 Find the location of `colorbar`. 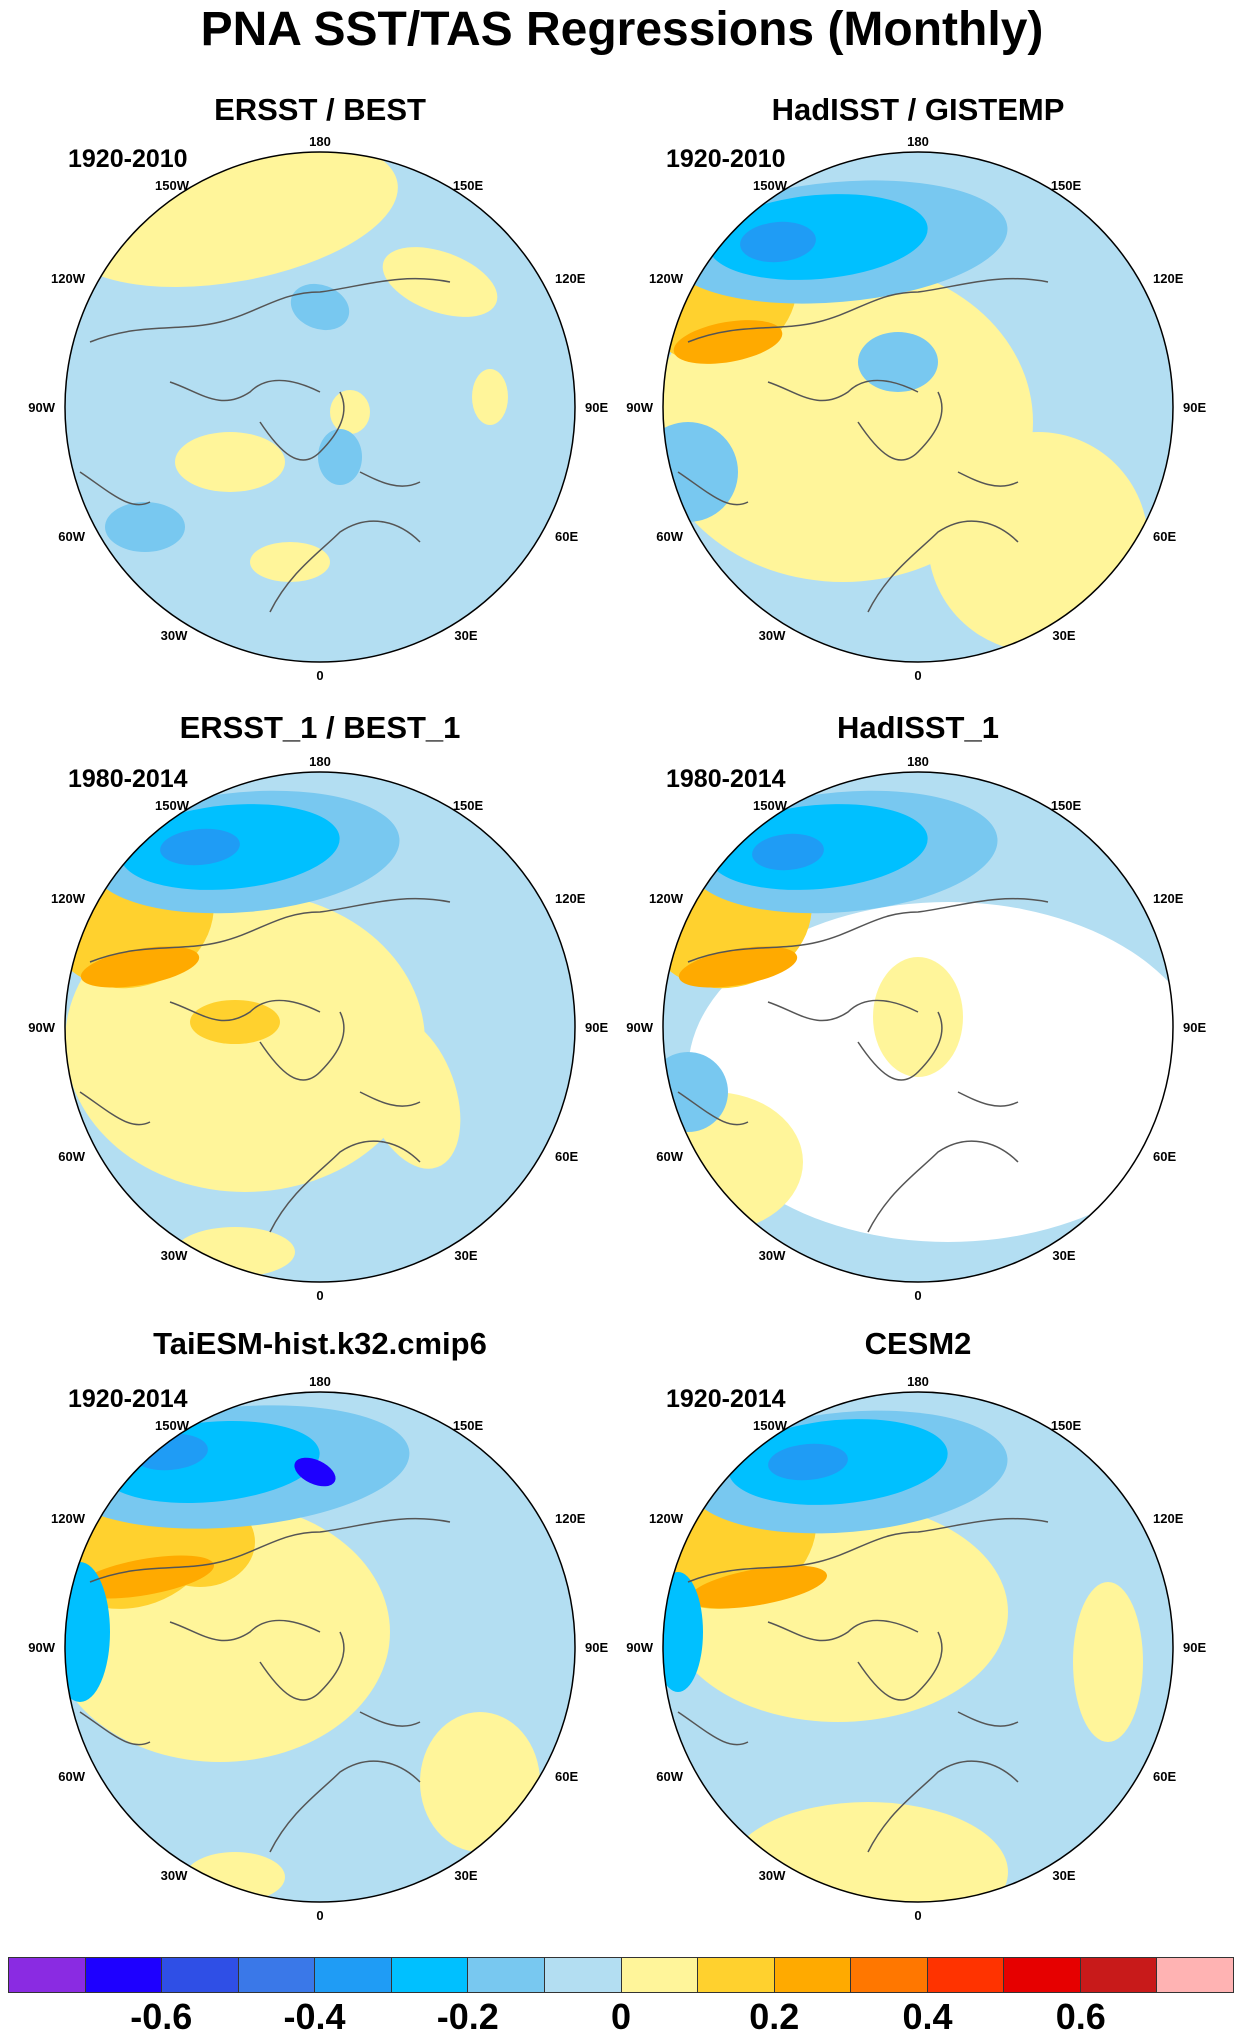

colorbar is located at coordinates (621, 1975).